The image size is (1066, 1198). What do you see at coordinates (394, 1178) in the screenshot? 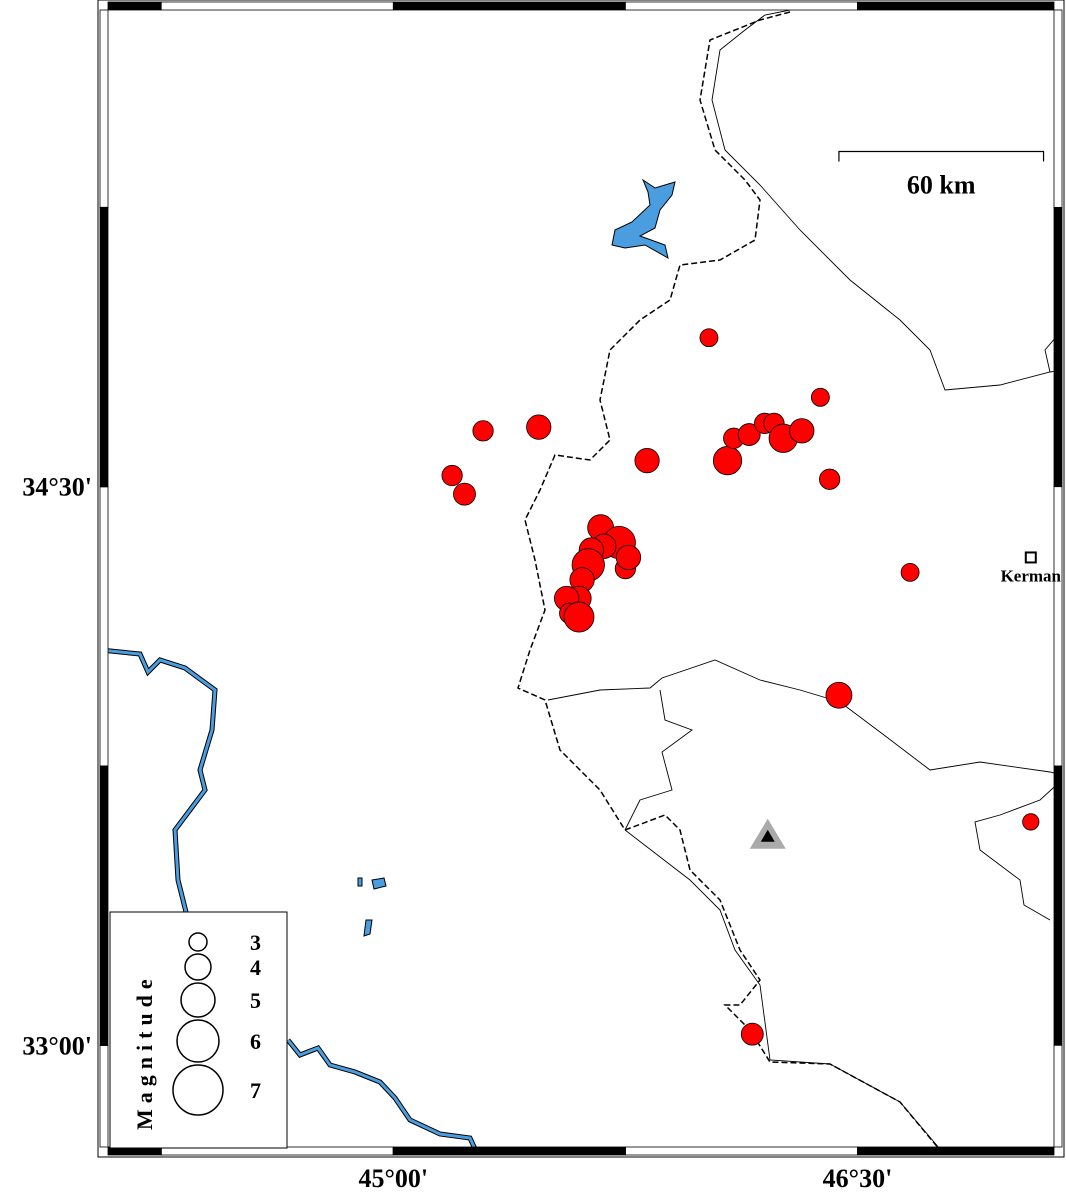
I see `x-tick-label: 45°00'` at bounding box center [394, 1178].